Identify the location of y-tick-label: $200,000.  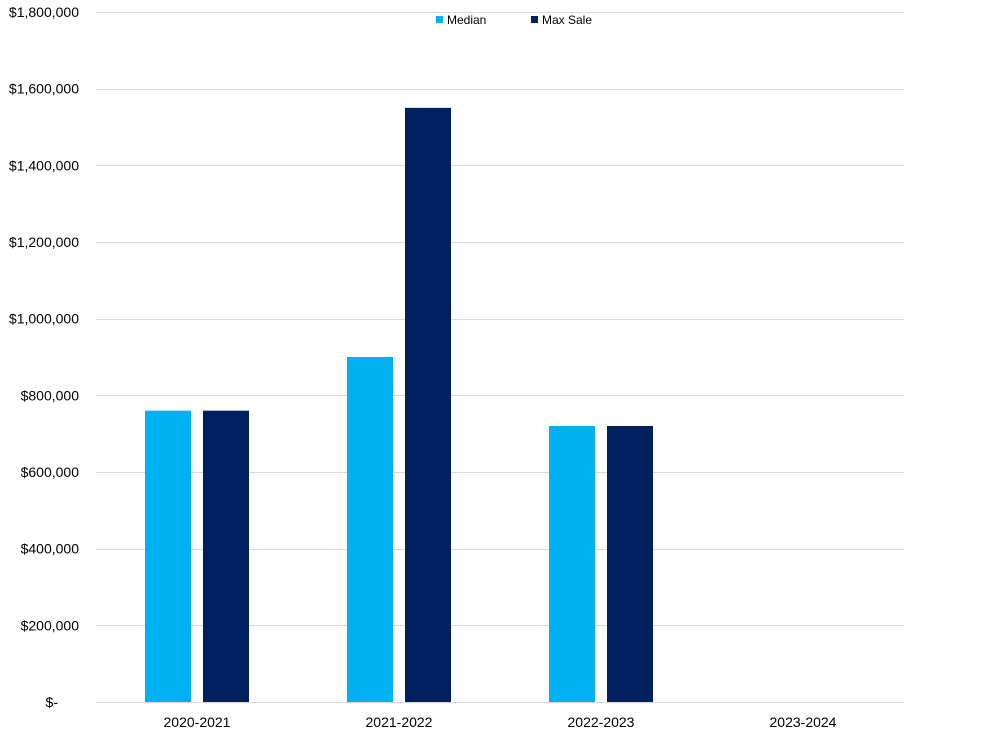
(50, 625).